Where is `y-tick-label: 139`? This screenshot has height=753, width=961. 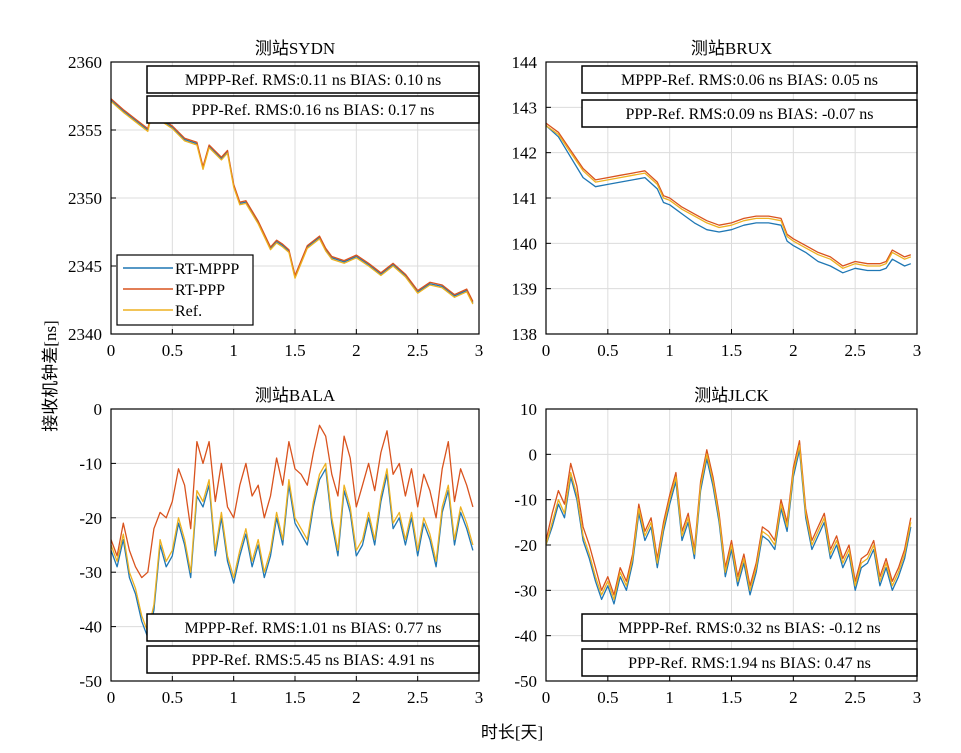 y-tick-label: 139 is located at coordinates (525, 289).